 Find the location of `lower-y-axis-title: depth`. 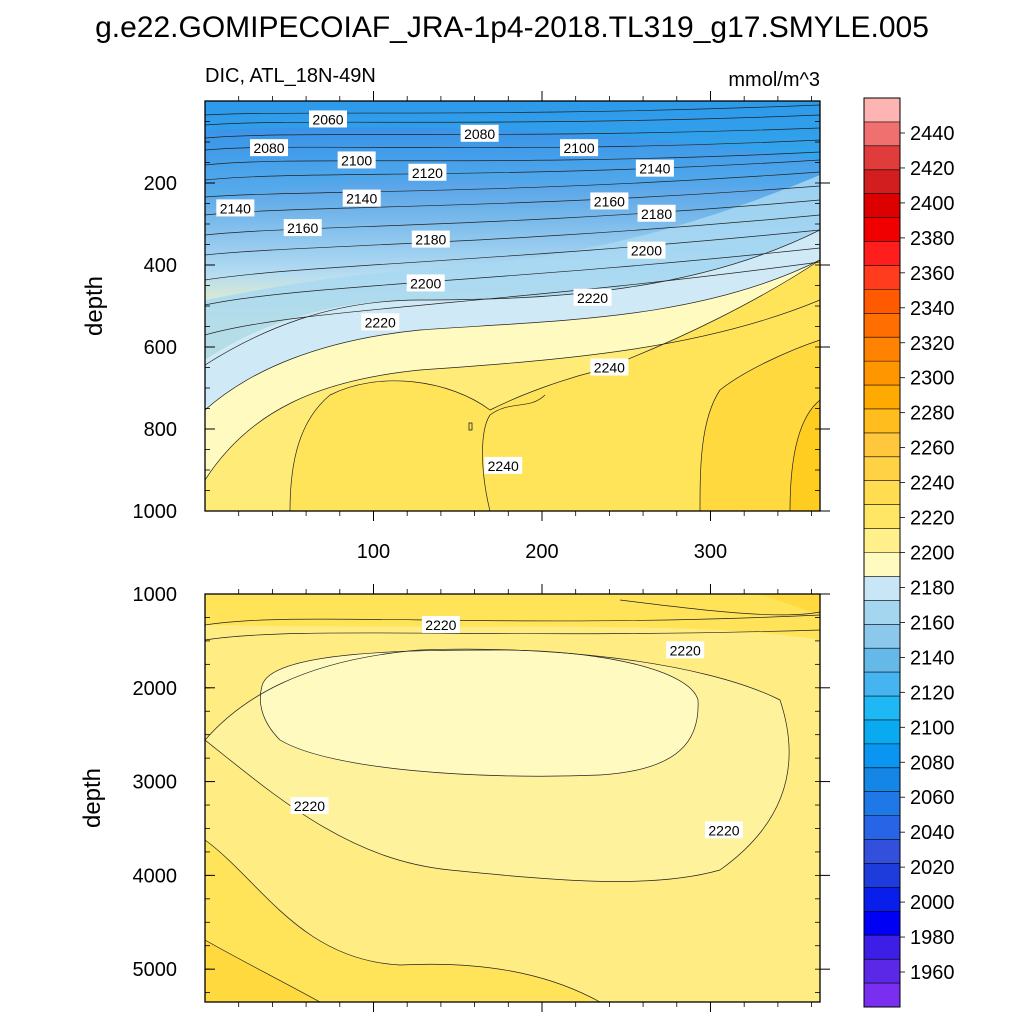

lower-y-axis-title: depth is located at coordinates (92, 798).